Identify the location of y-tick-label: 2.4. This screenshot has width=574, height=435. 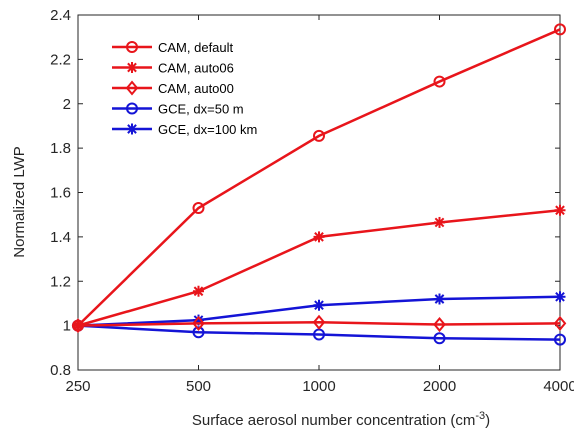
(60, 15).